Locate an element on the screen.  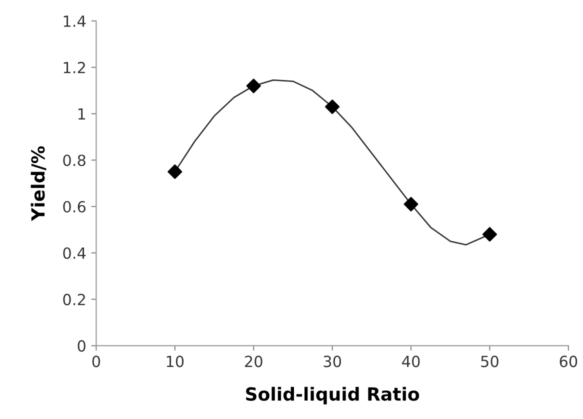
y-tick-label: 0.2 is located at coordinates (74, 300).